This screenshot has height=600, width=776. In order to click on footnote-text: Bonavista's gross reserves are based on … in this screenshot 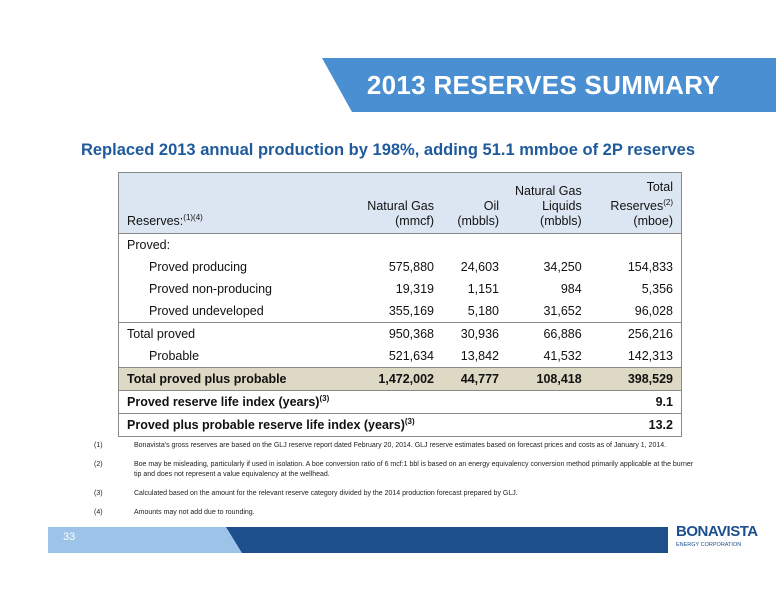, I will do `click(400, 445)`.